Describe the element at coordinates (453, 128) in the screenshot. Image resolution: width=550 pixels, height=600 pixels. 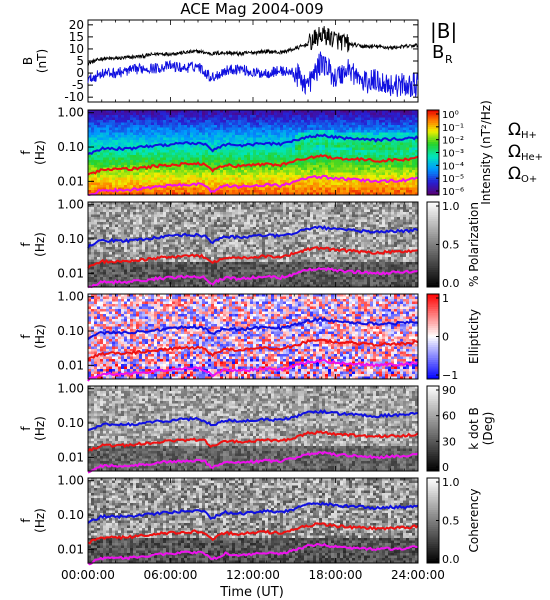
I see `colorbar-tick-label: 10⁻¹` at that location.